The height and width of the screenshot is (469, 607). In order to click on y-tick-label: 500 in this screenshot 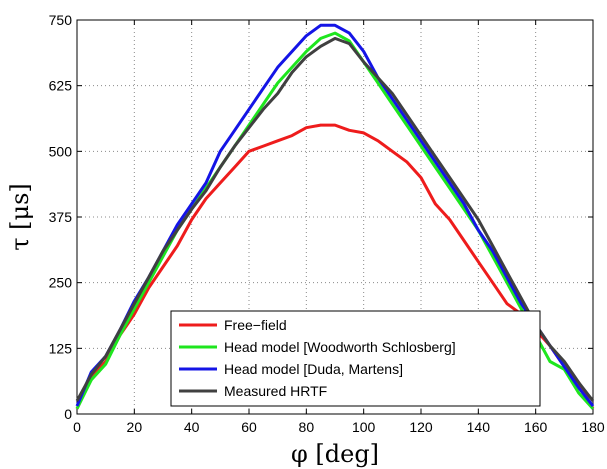, I will do `click(61, 151)`.